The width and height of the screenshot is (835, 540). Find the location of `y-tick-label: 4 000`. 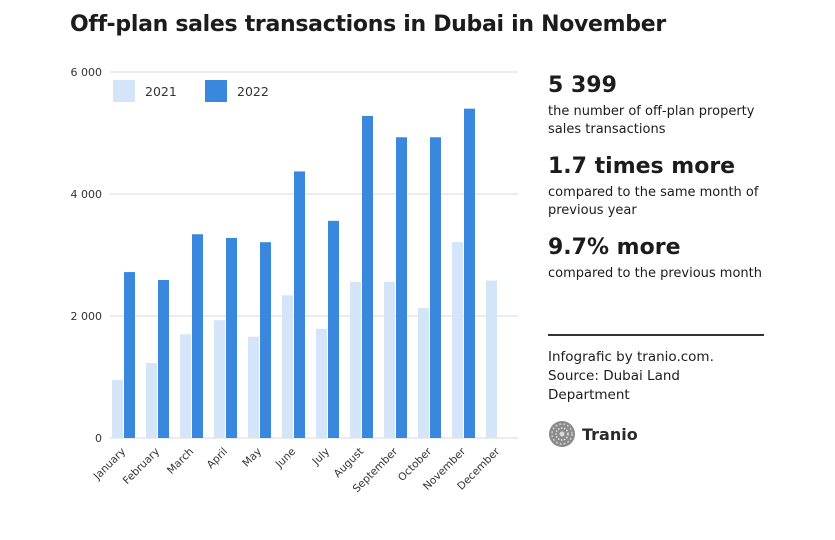

y-tick-label: 4 000 is located at coordinates (87, 194).